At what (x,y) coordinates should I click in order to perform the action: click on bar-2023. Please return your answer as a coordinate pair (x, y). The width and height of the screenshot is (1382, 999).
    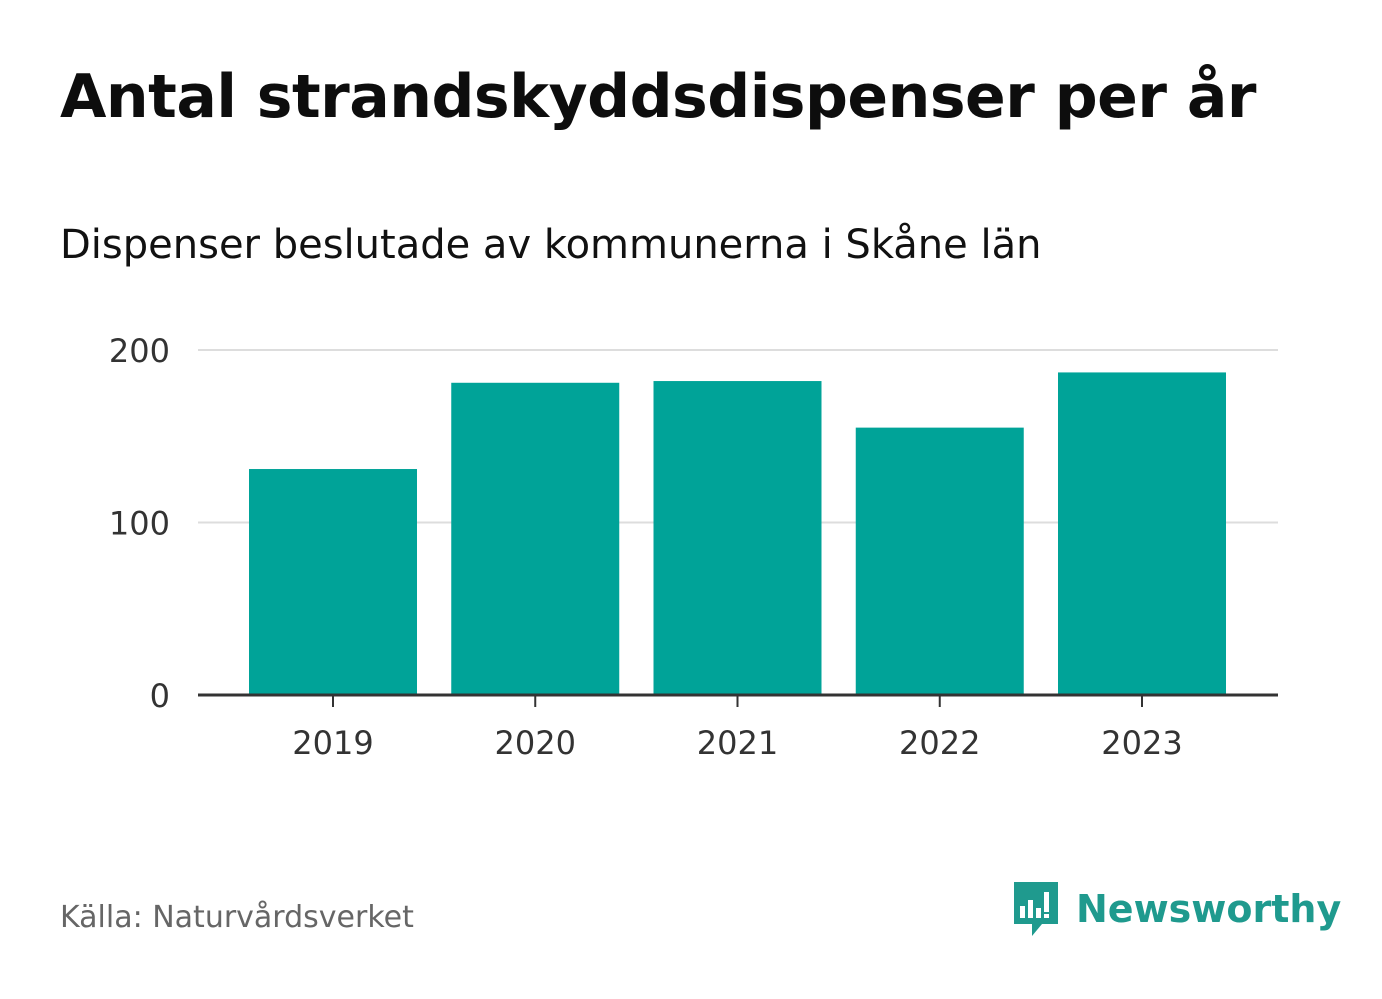
    Looking at the image, I should click on (1142, 533).